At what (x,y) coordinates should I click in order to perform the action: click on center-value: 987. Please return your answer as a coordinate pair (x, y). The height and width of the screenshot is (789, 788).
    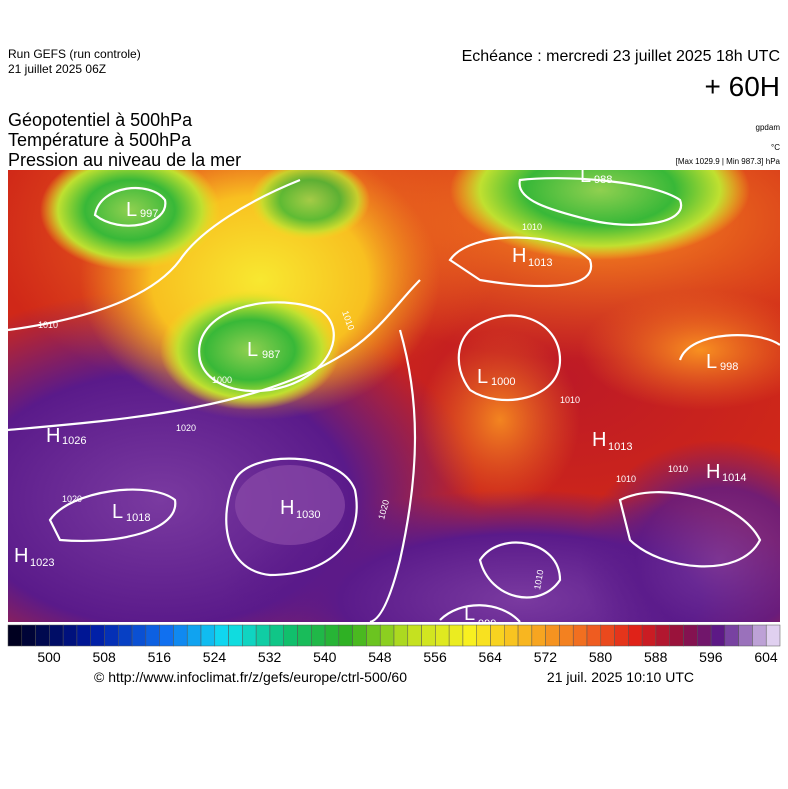
    Looking at the image, I should click on (271, 355).